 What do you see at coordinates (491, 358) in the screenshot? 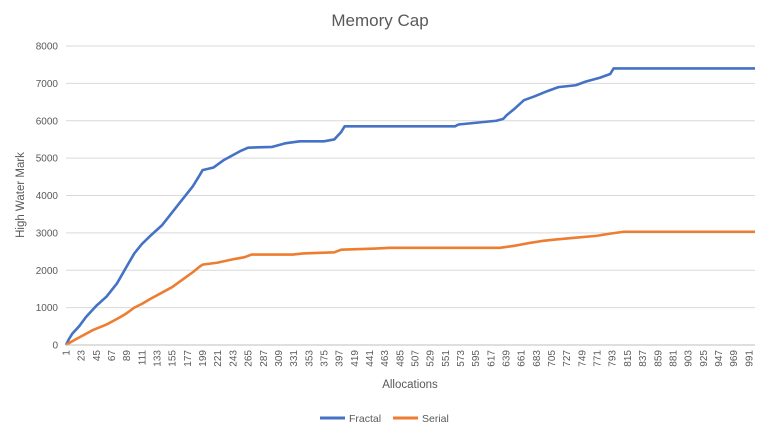
I see `x-tick-label: 617` at bounding box center [491, 358].